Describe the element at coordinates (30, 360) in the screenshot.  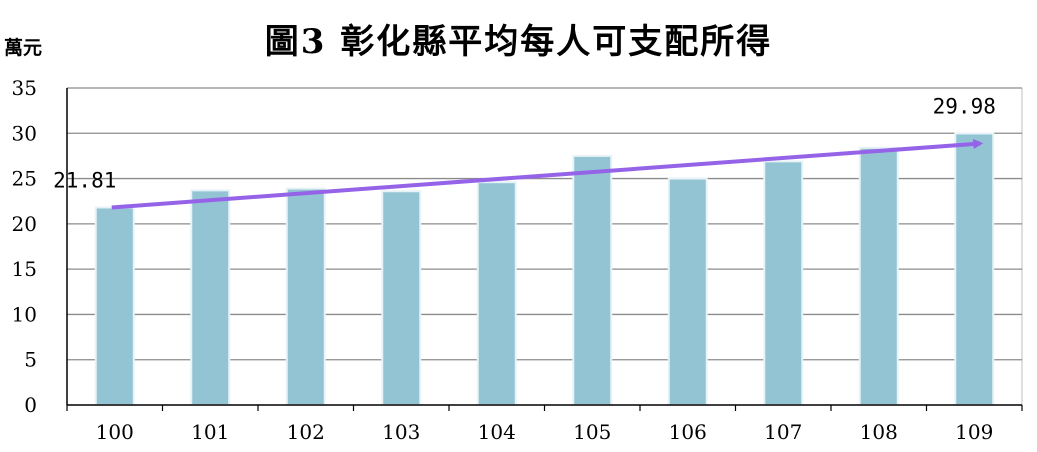
I see `y-tick-label: 5` at that location.